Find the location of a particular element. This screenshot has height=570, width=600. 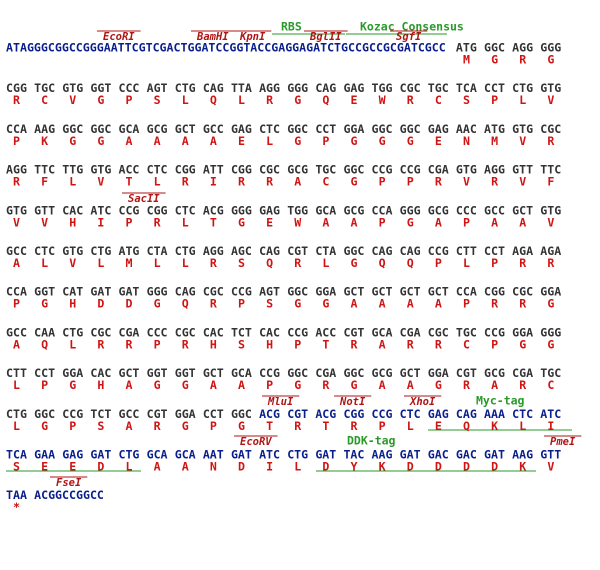

codon: GCA is located at coordinates (241, 373).